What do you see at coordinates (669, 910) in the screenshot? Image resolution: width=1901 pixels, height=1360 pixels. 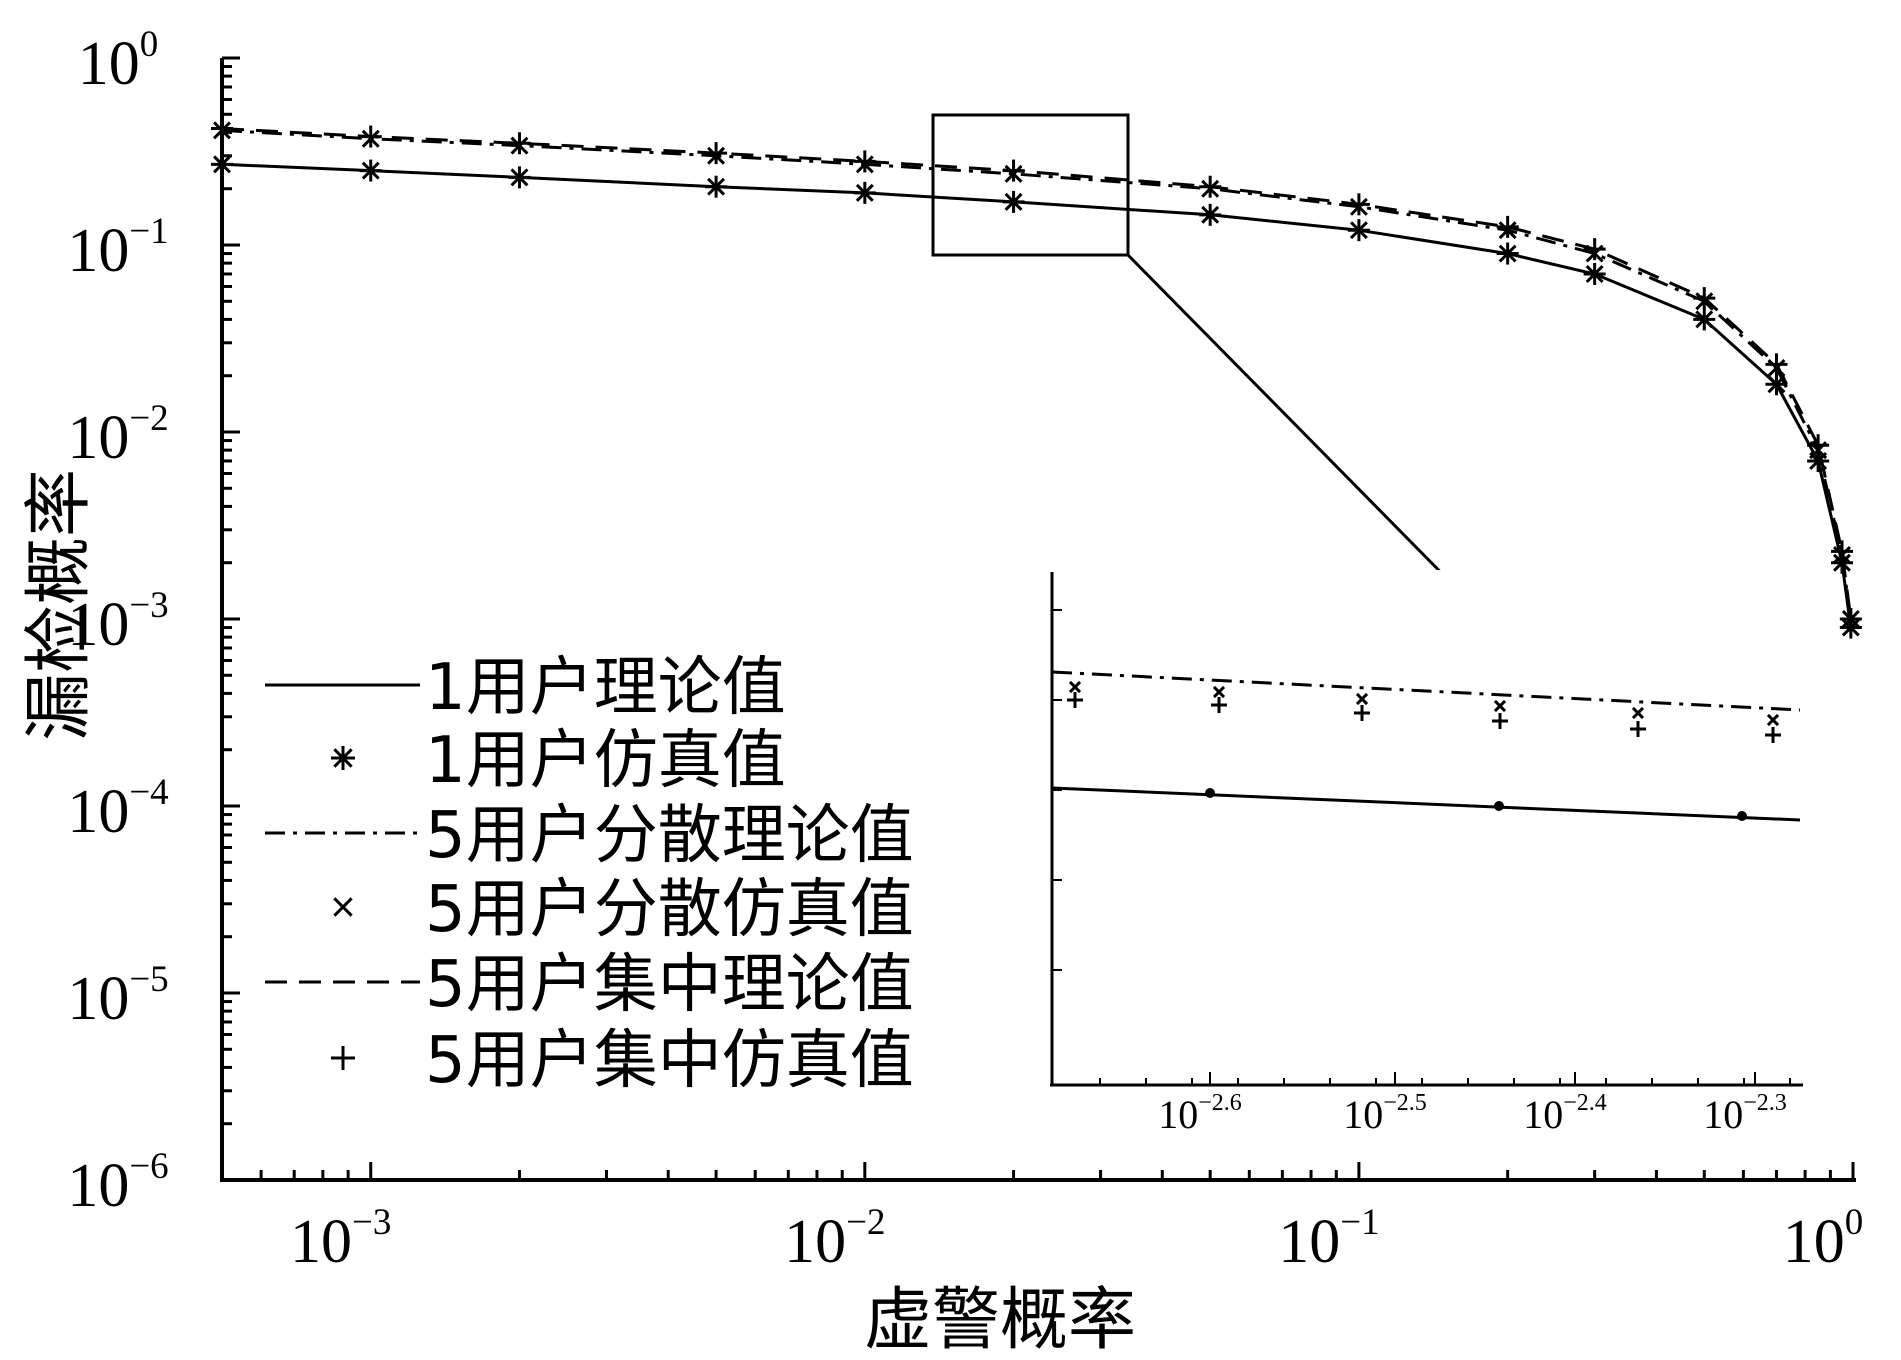 I see `legend-label: 5用户分散仿真值` at bounding box center [669, 910].